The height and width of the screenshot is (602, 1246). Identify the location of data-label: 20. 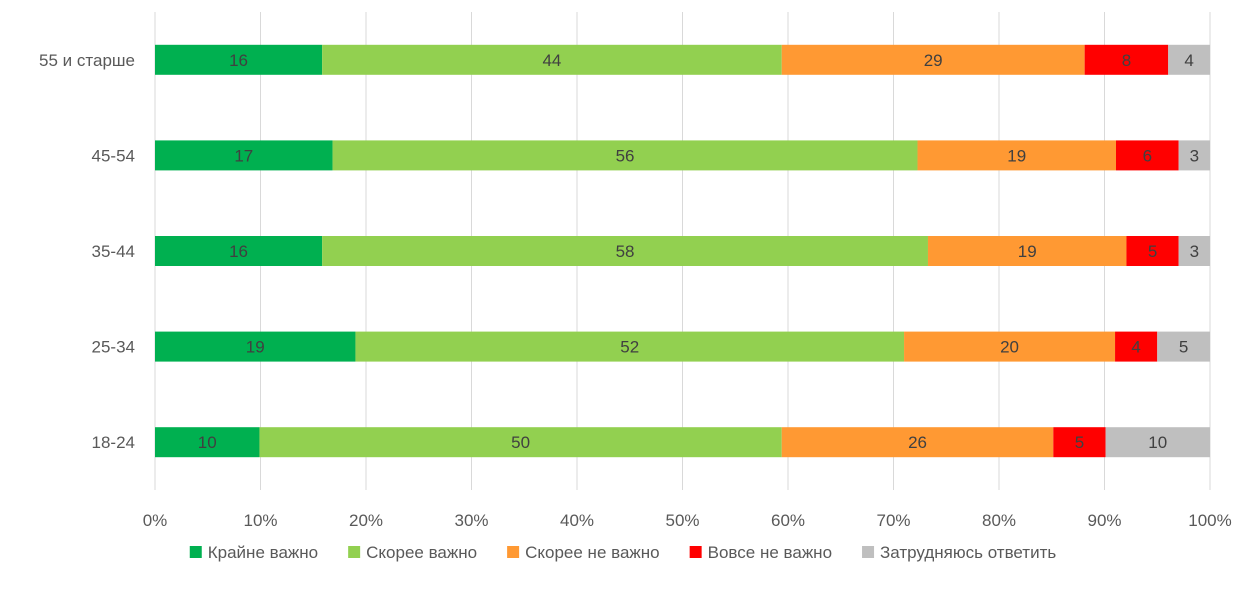
(1009, 347).